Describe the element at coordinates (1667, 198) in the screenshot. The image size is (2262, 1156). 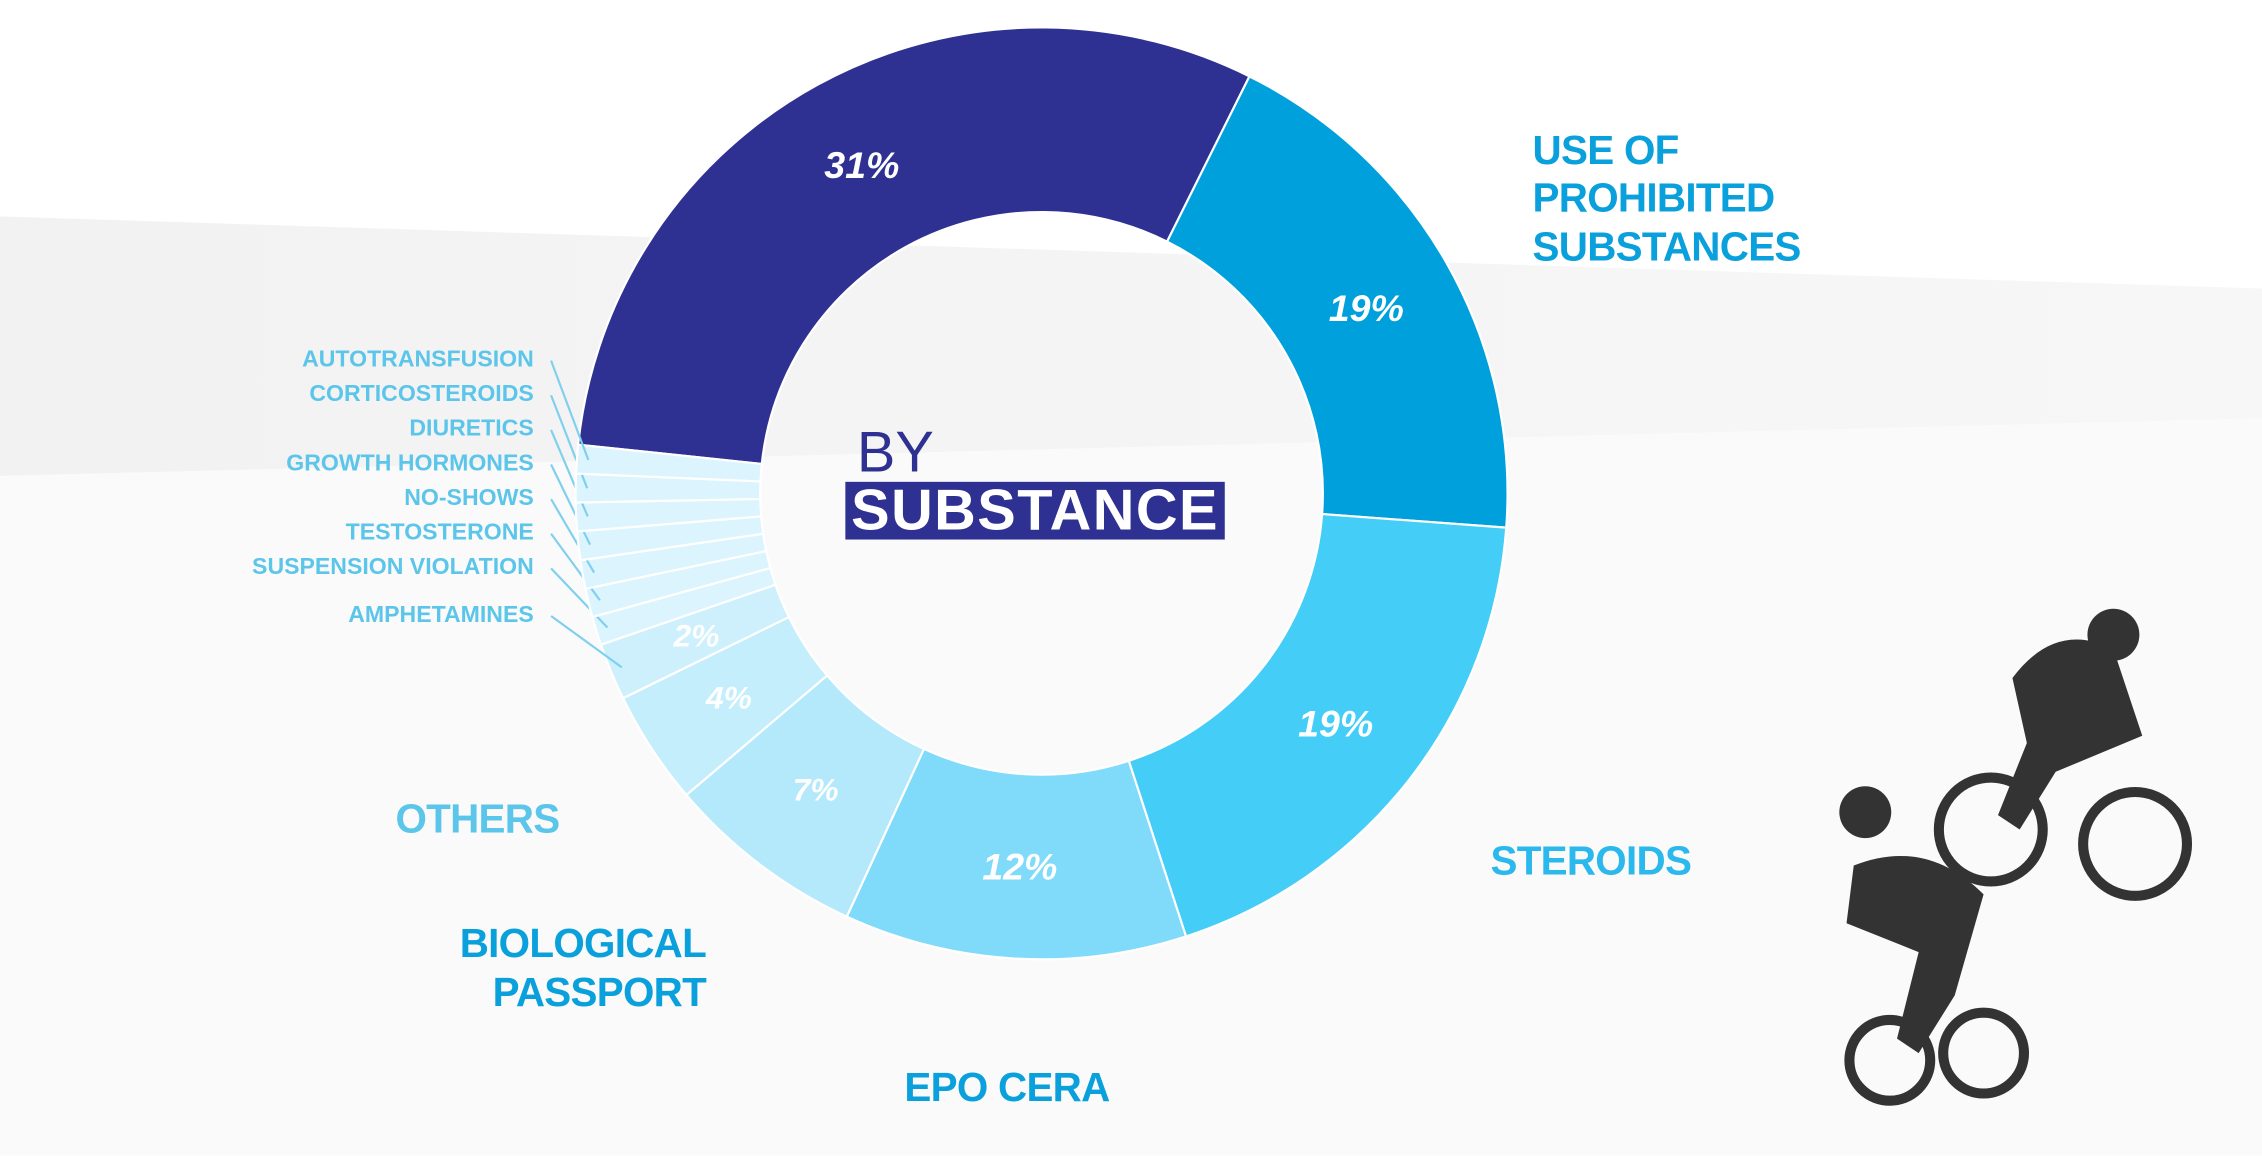
I see `category-label: USE OF PROHIBITED SUBSTANCES` at that location.